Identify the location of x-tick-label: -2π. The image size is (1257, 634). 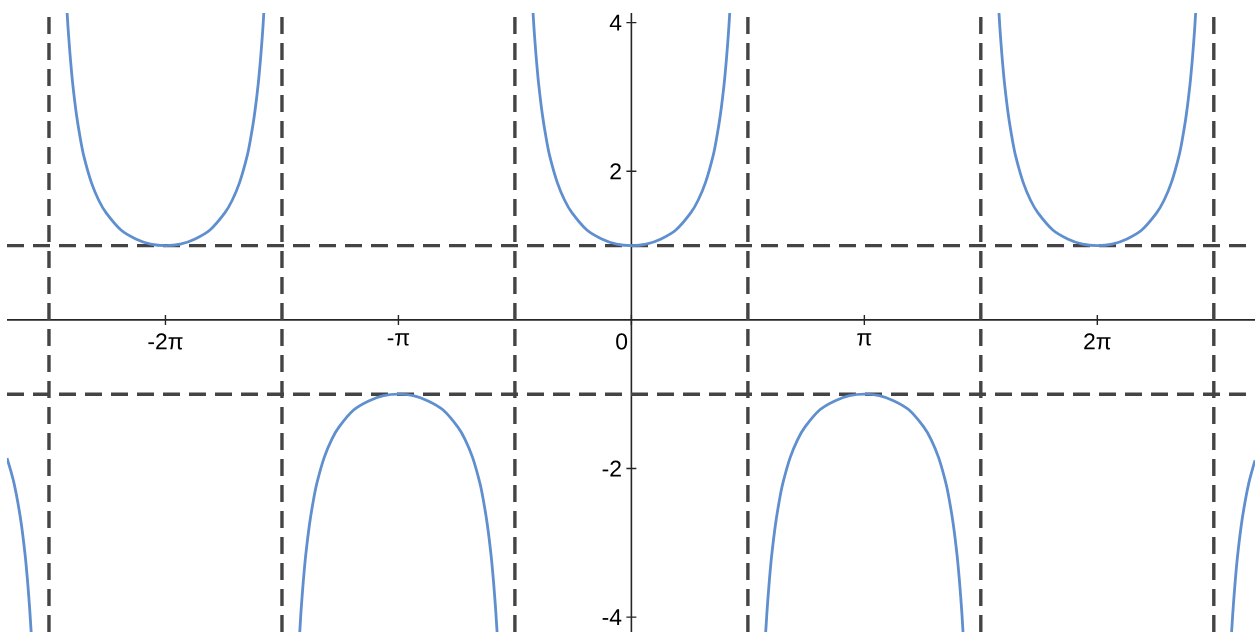
(165, 341).